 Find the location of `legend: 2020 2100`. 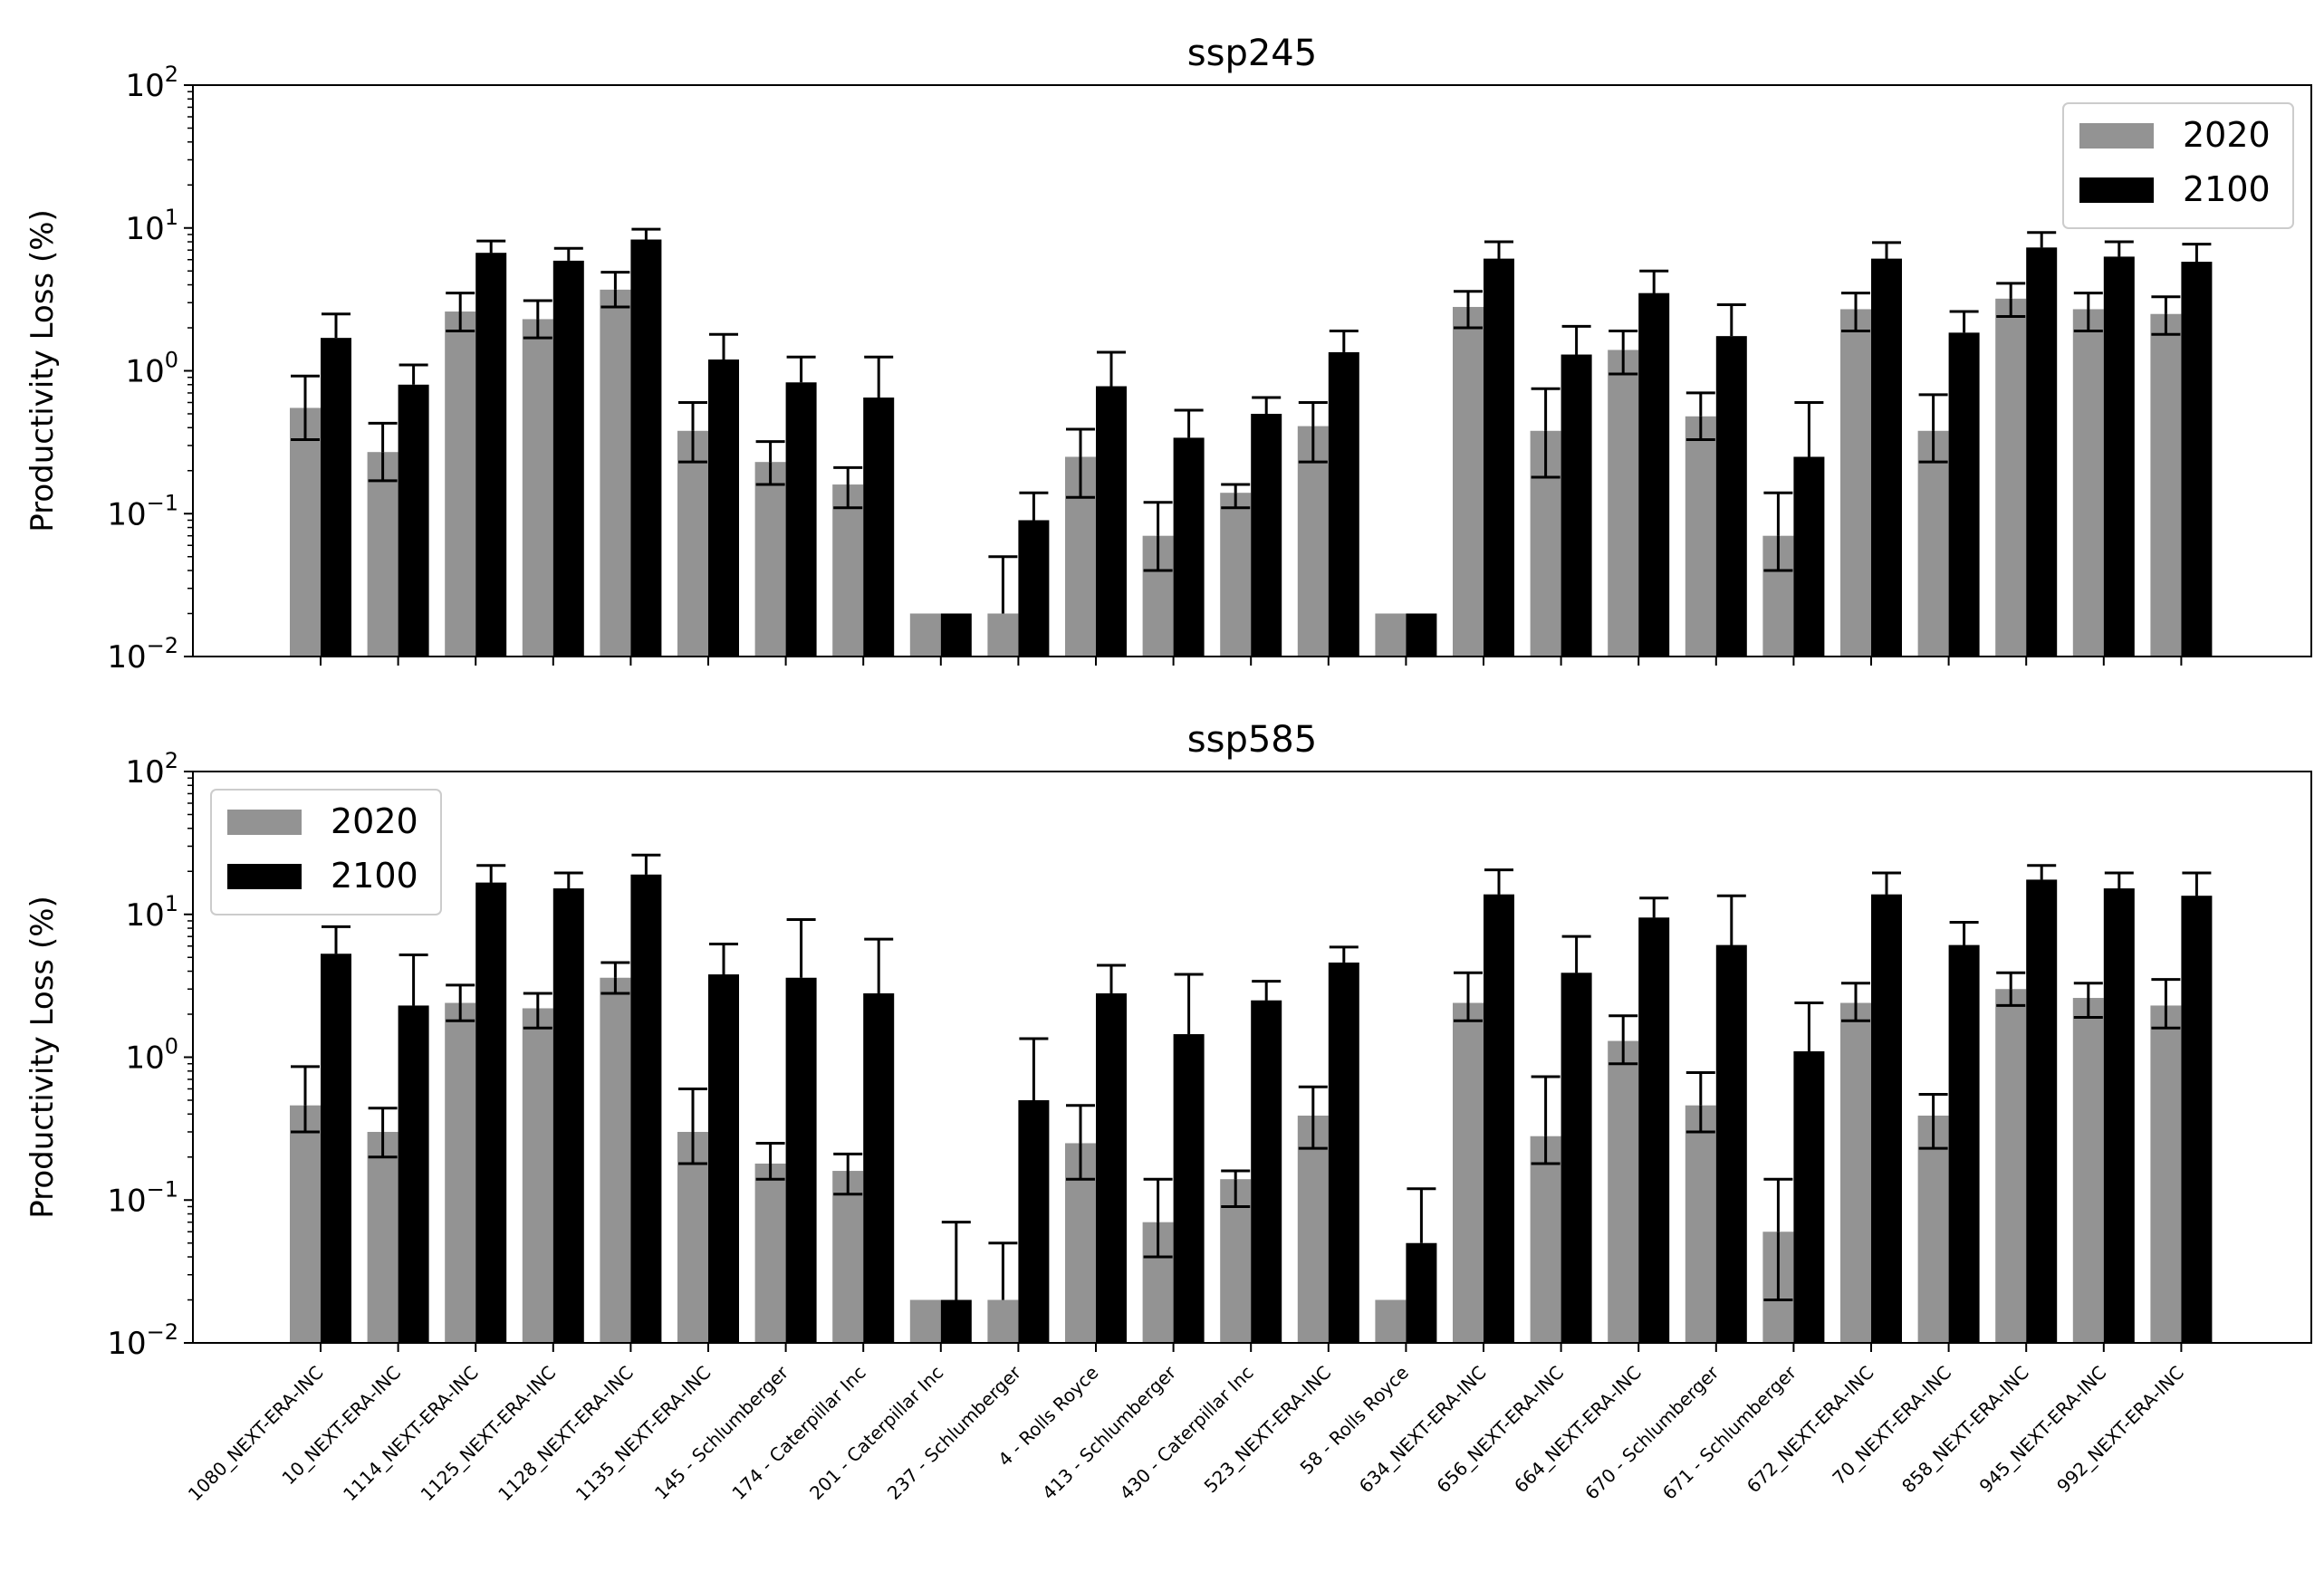

legend: 2020 2100 is located at coordinates (326, 852).